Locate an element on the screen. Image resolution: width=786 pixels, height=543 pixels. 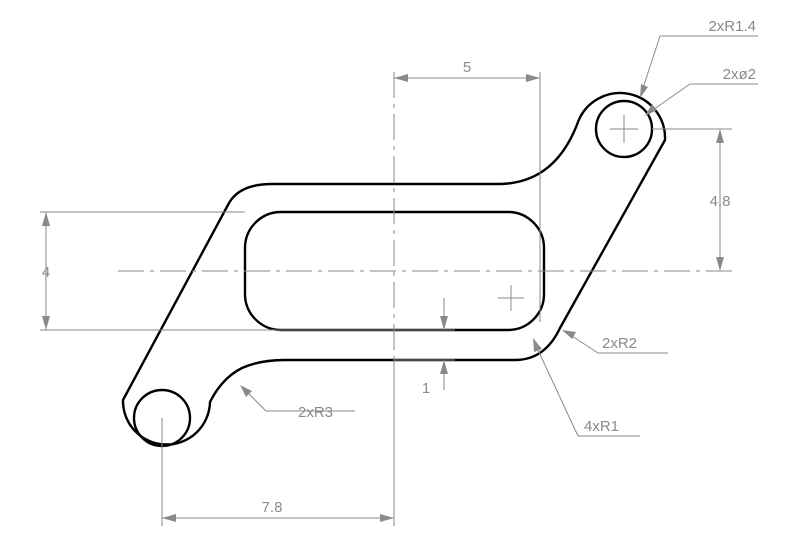
dimension-left-height-label: 4 is located at coordinates (46, 272).